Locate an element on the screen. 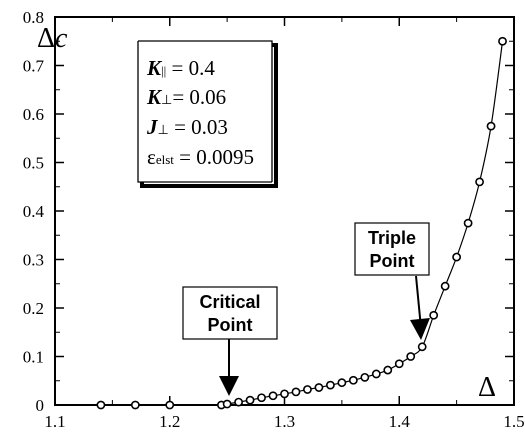 The image size is (525, 436). param-j-perp: J⊥ = 0.03 is located at coordinates (187, 127).